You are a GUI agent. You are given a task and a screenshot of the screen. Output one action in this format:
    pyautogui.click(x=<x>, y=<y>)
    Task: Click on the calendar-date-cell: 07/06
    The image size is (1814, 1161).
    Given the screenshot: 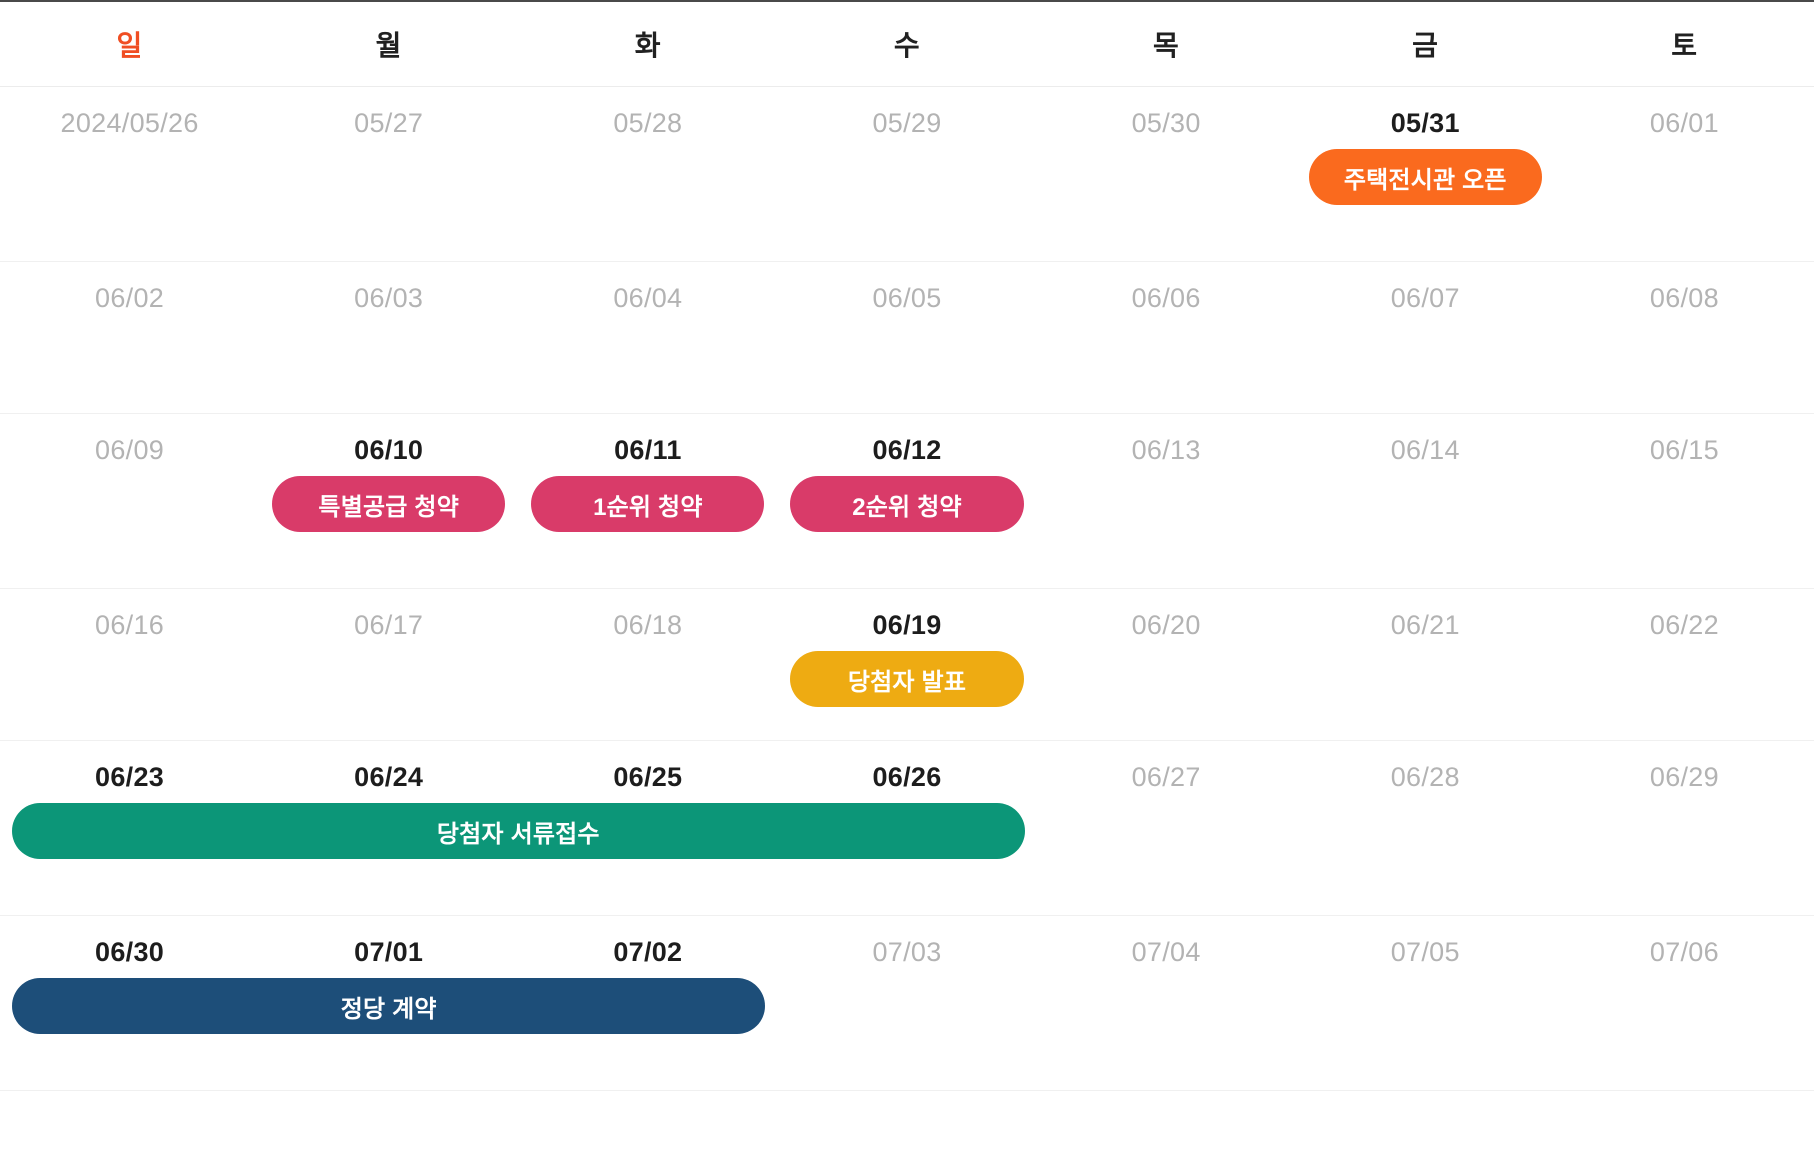 What is the action you would take?
    pyautogui.click(x=1684, y=951)
    